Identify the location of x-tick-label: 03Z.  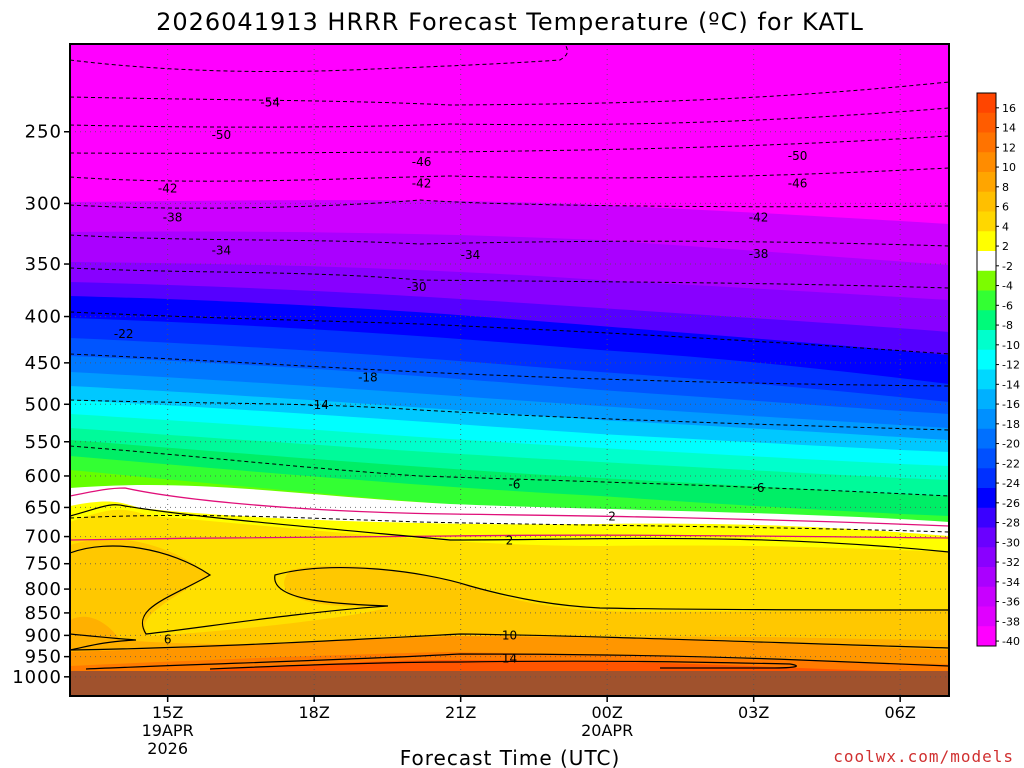
(753, 712).